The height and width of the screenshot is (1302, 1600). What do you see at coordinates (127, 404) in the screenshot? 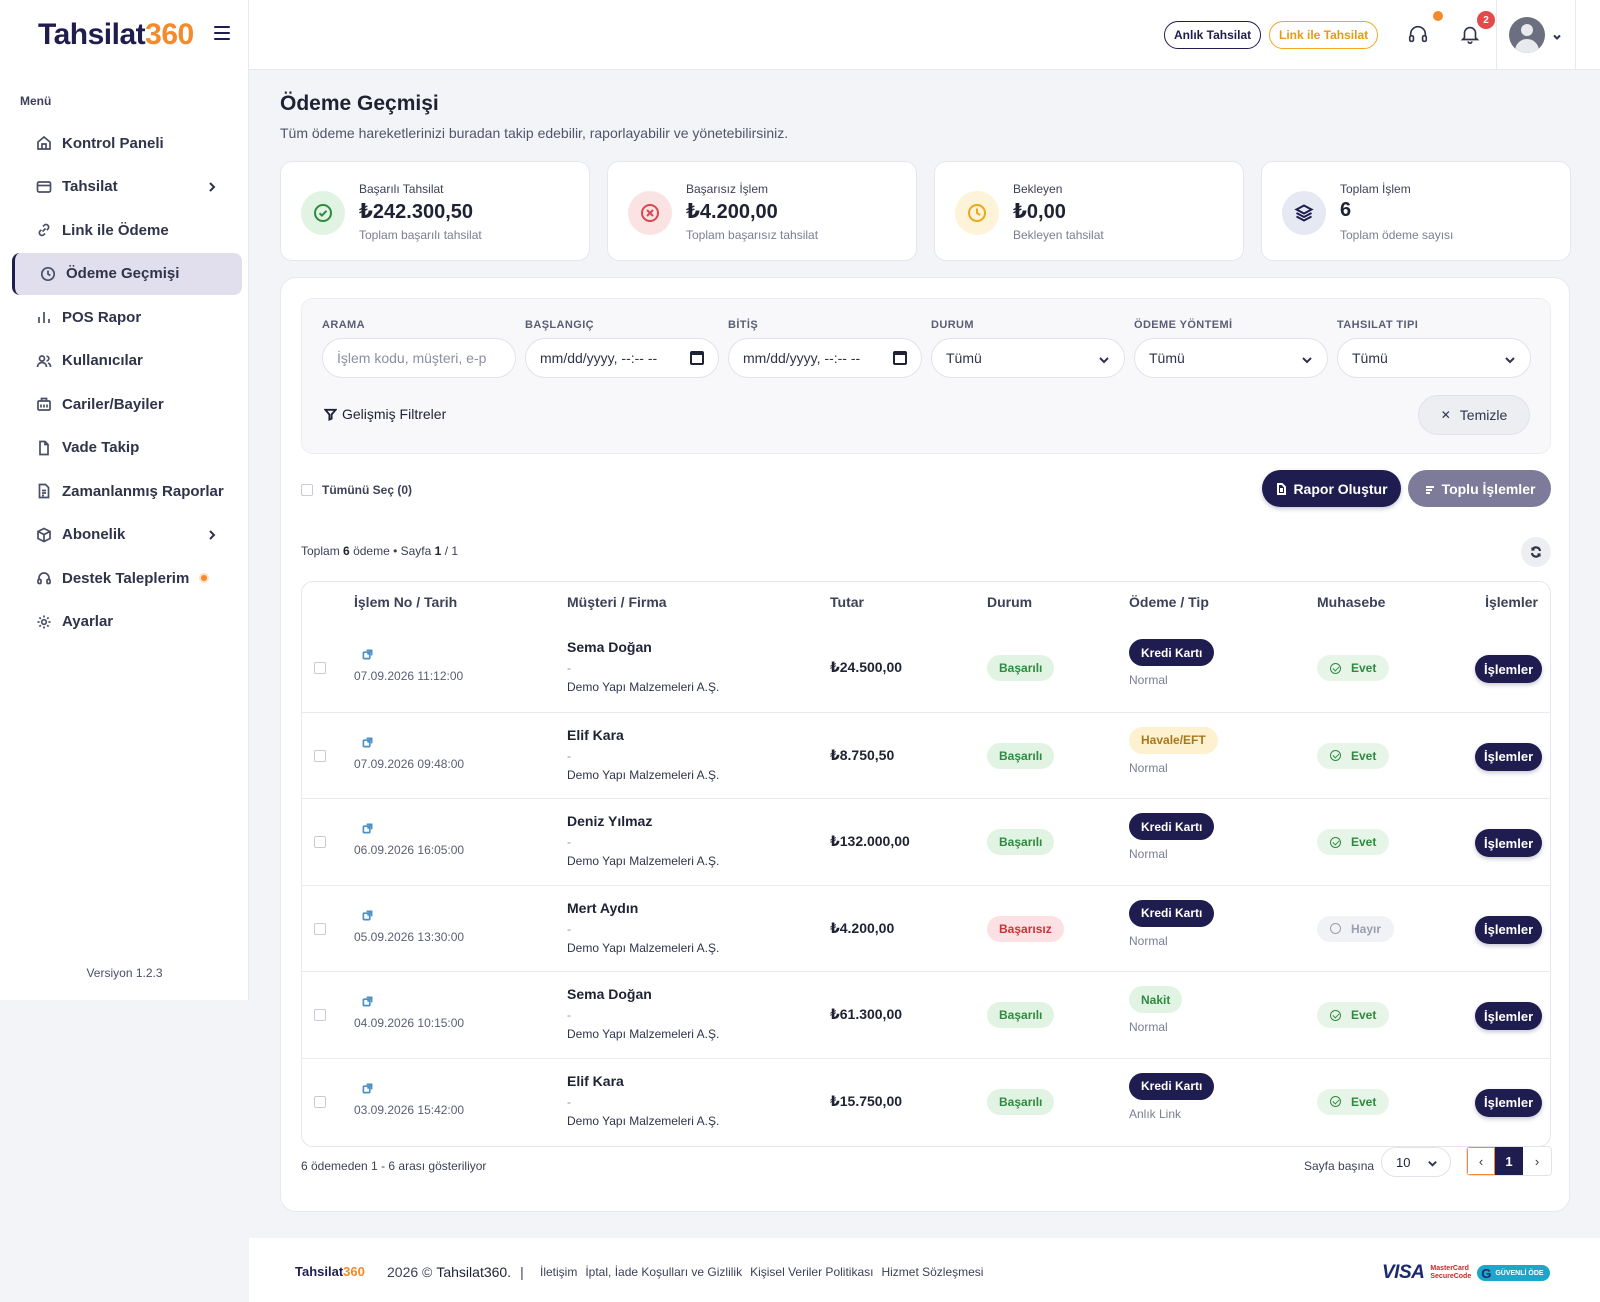
I see `sidebar-item-cariler-bayiler: Cariler/Bayiler` at bounding box center [127, 404].